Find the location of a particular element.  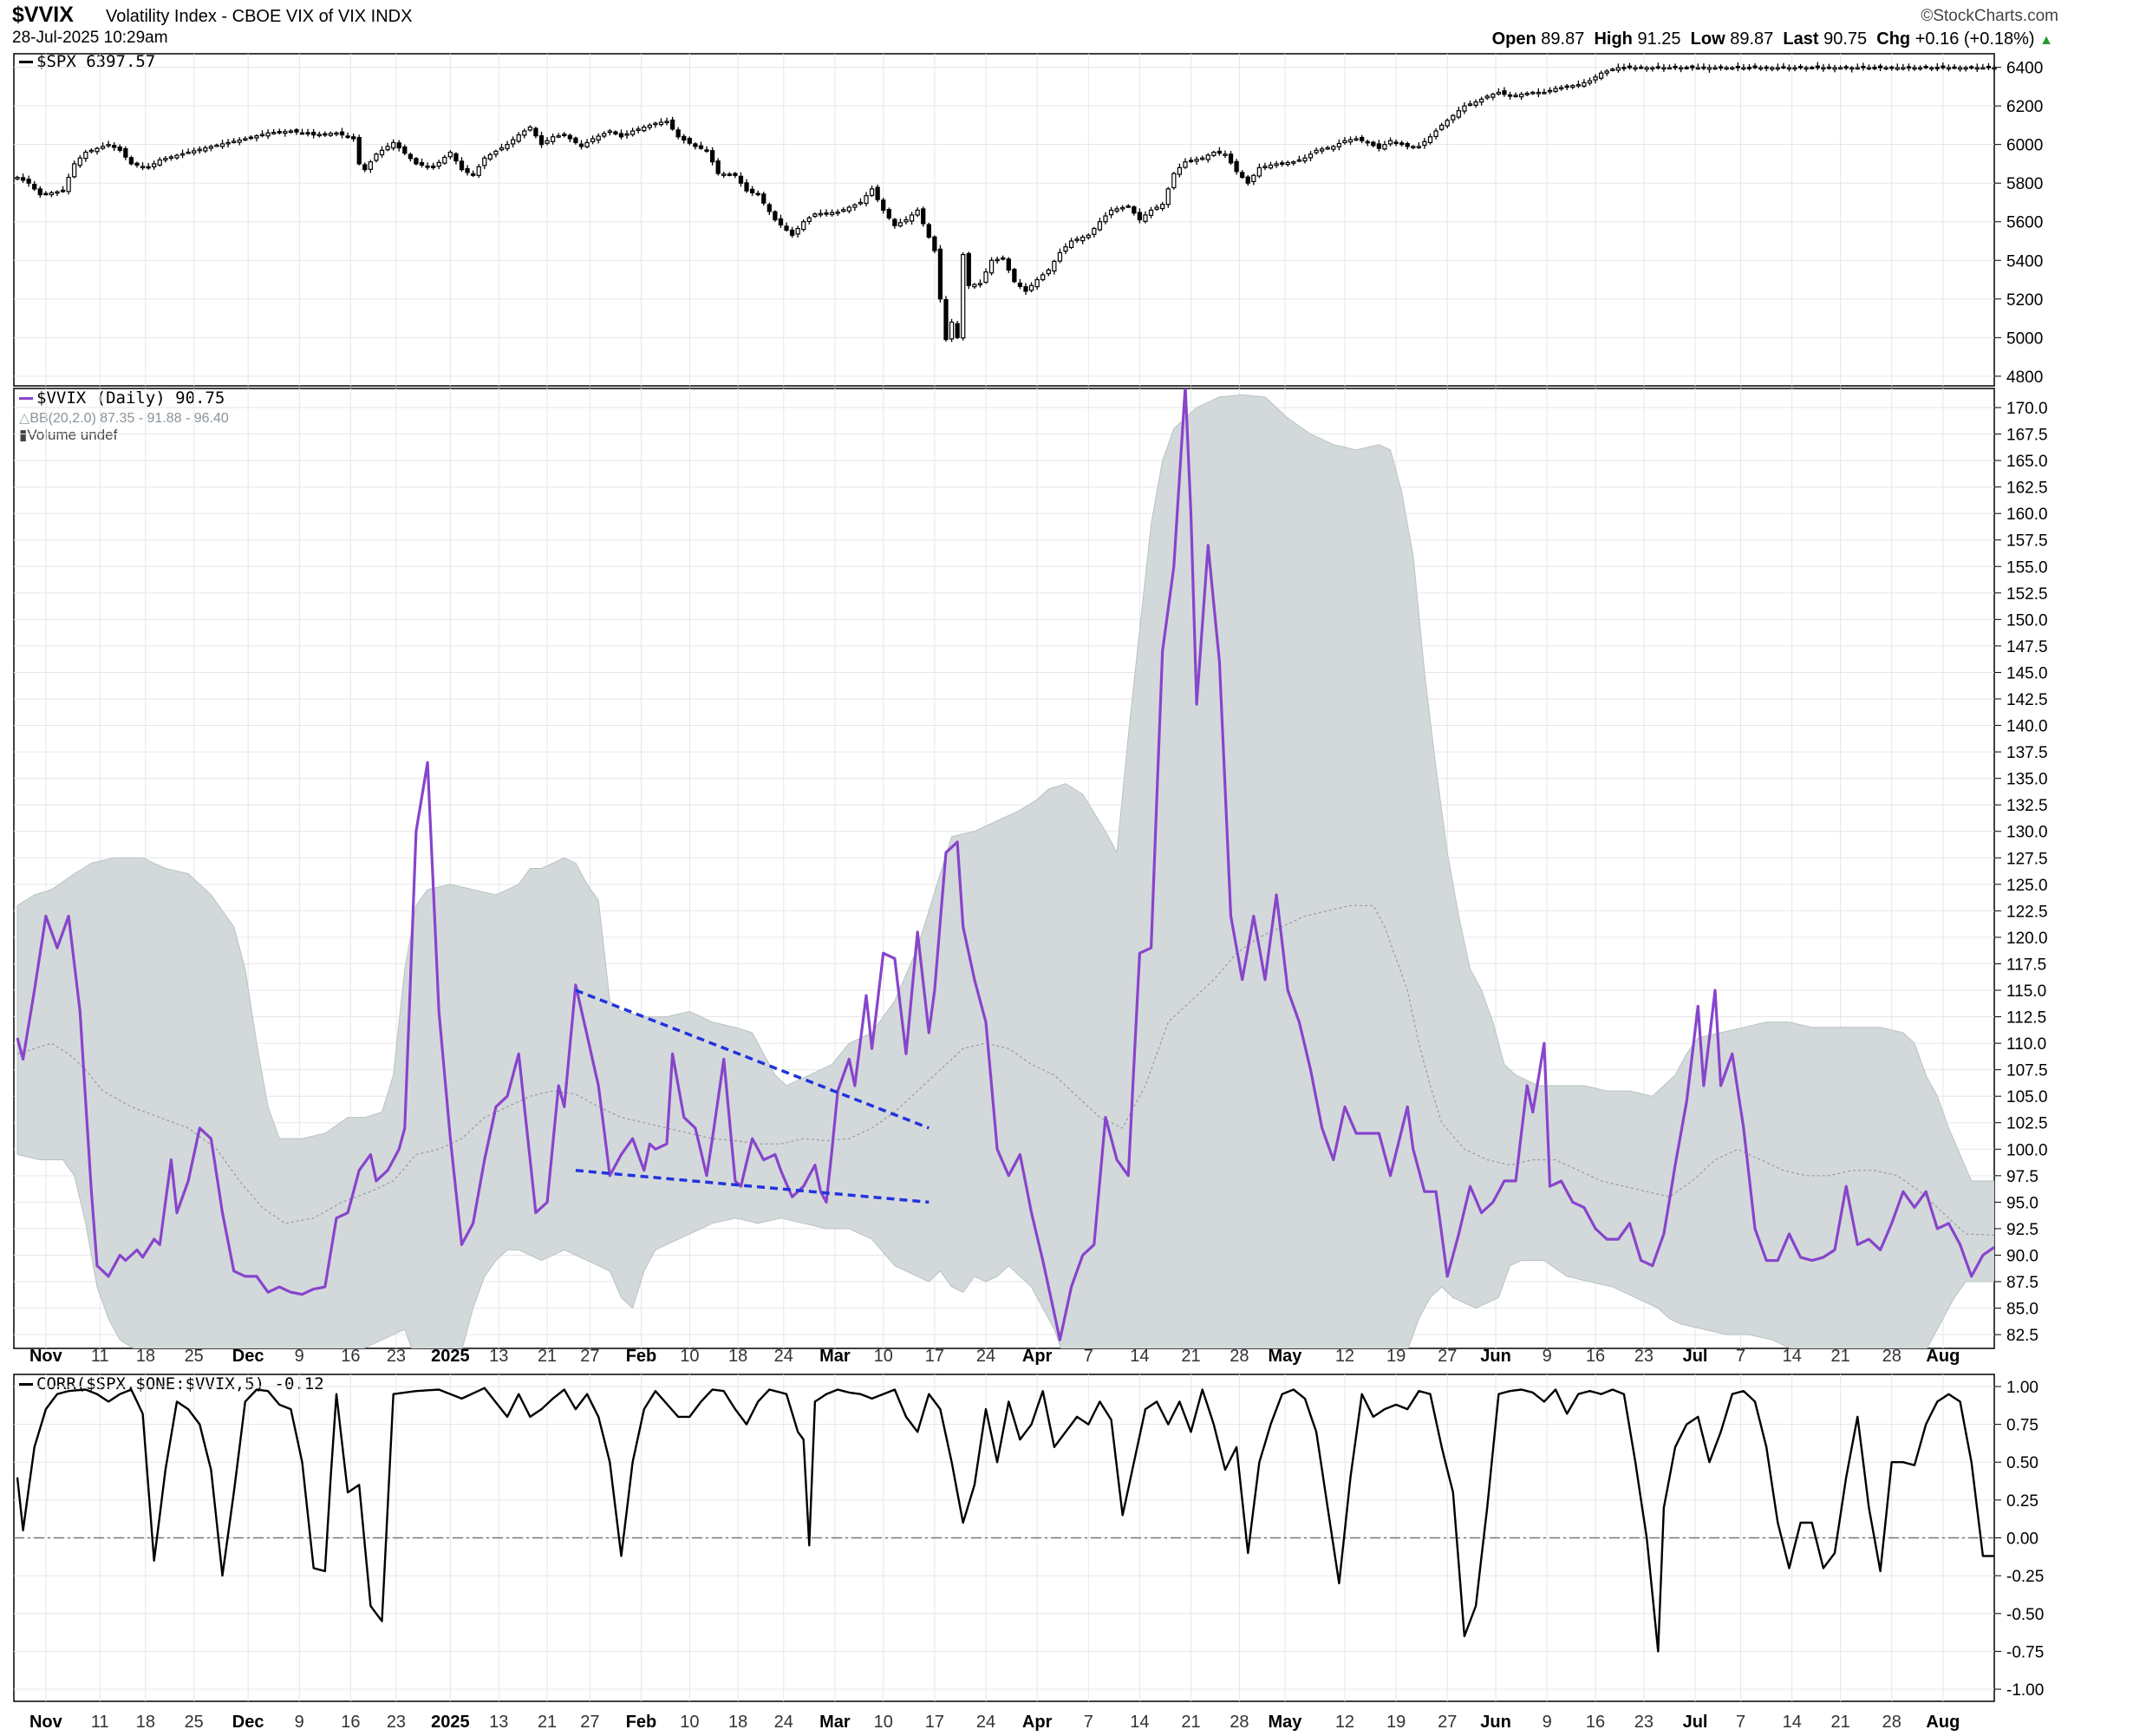

corr-legend: CORR($SPX,$ONE:$VVIX,5) -0.12 is located at coordinates (171, 1383).